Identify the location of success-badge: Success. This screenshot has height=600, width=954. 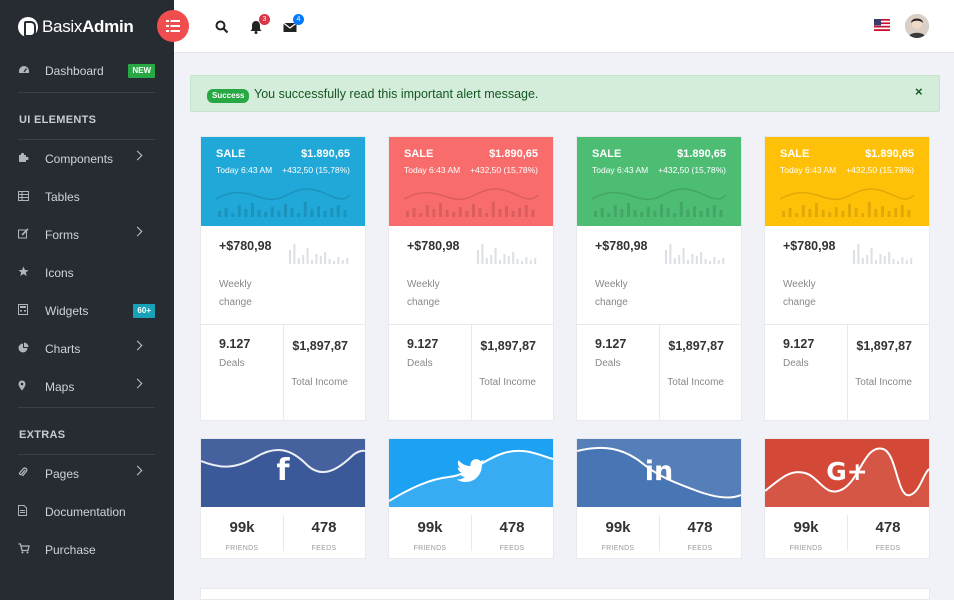
(228, 96).